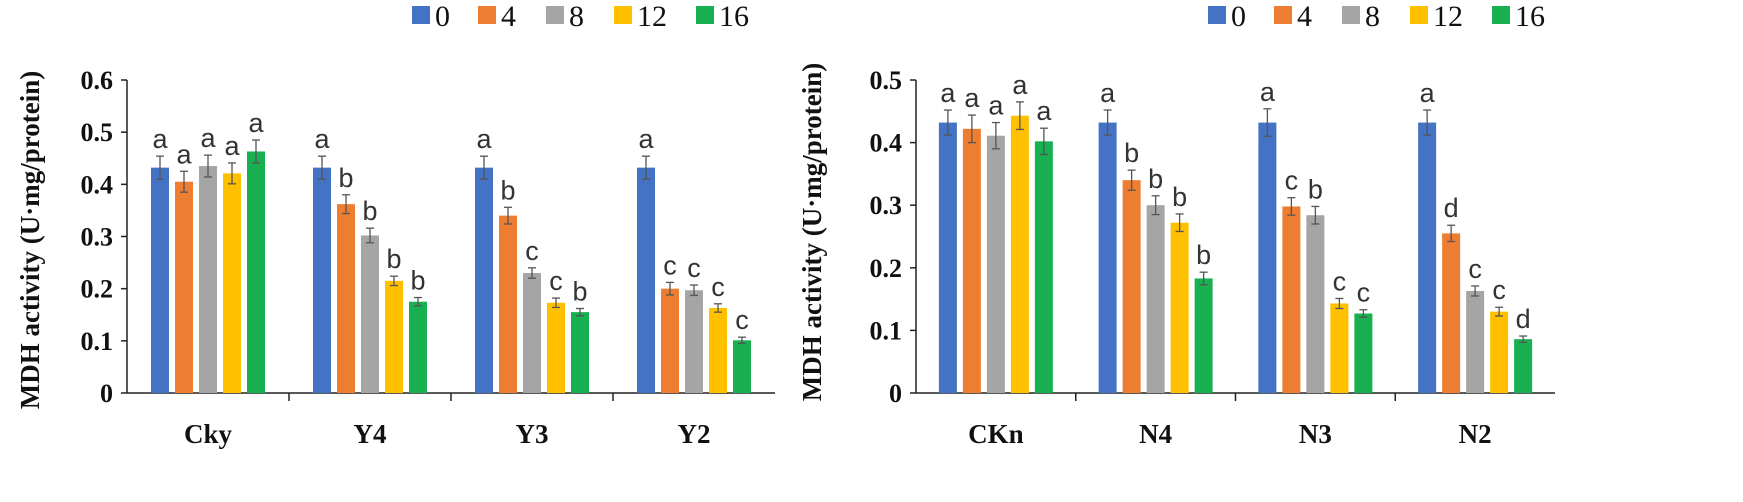 Image resolution: width=1743 pixels, height=502 pixels. Describe the element at coordinates (886, 330) in the screenshot. I see `y-tick-label: 0.1` at that location.